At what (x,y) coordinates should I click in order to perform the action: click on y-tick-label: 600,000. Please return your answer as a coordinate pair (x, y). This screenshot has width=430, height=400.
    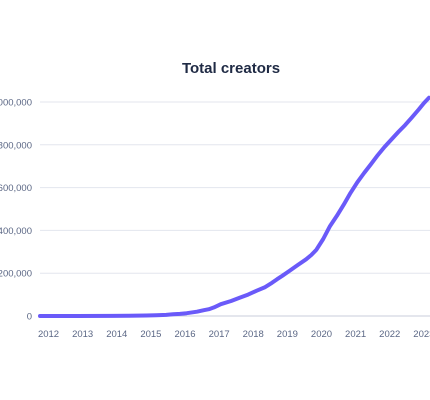
    Looking at the image, I should click on (16, 188).